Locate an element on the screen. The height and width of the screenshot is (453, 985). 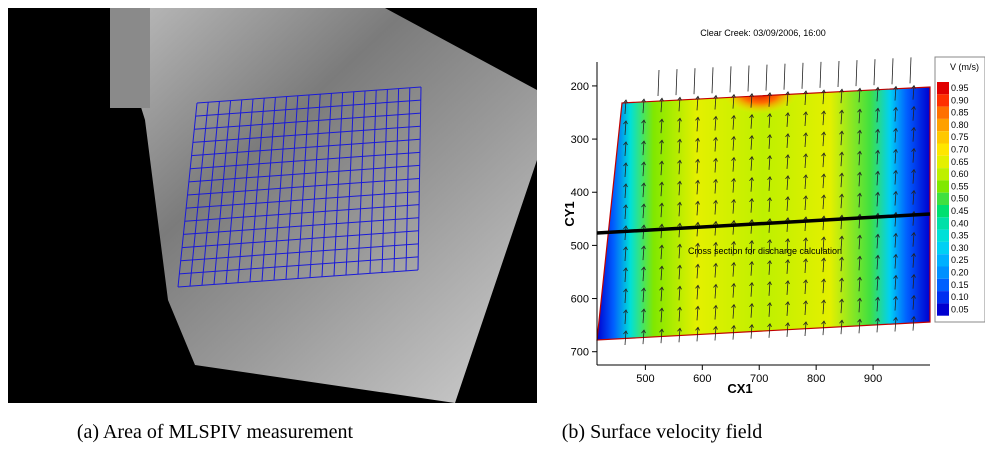
legend-label: 0.85 is located at coordinates (960, 113).